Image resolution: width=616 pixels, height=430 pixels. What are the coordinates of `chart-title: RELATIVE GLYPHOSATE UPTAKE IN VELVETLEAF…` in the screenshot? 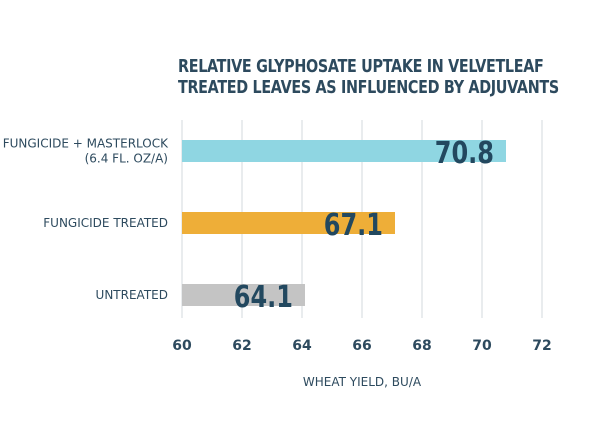 It's located at (368, 78).